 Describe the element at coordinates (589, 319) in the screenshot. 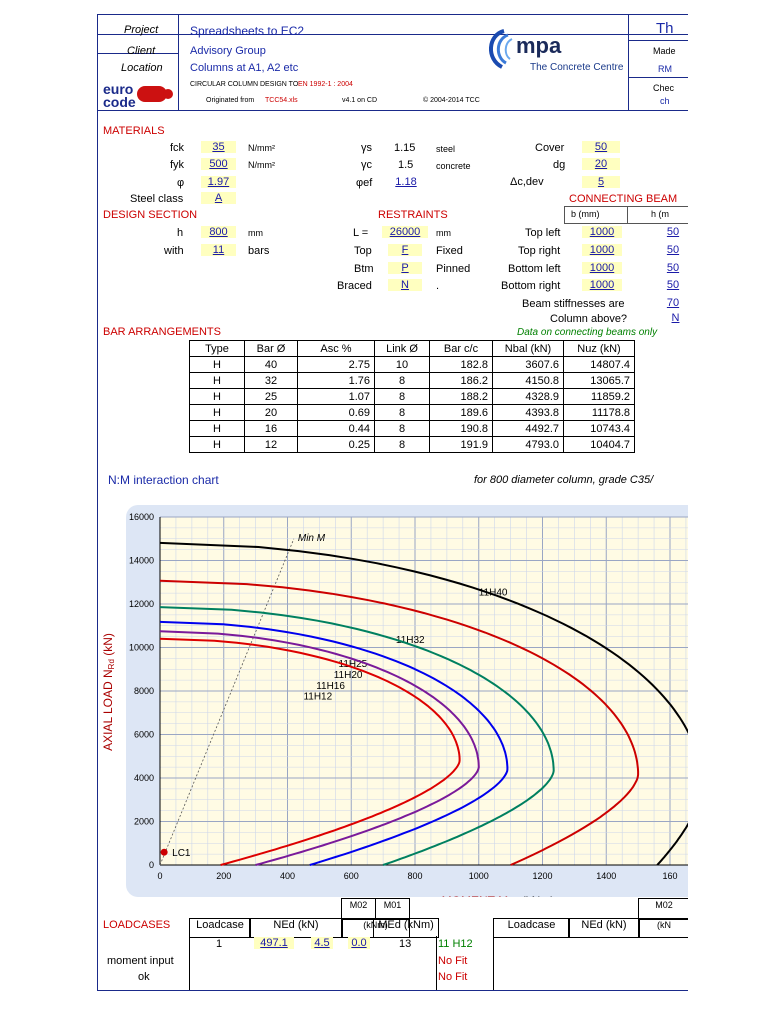

I see `column-above-label: Column above?` at that location.